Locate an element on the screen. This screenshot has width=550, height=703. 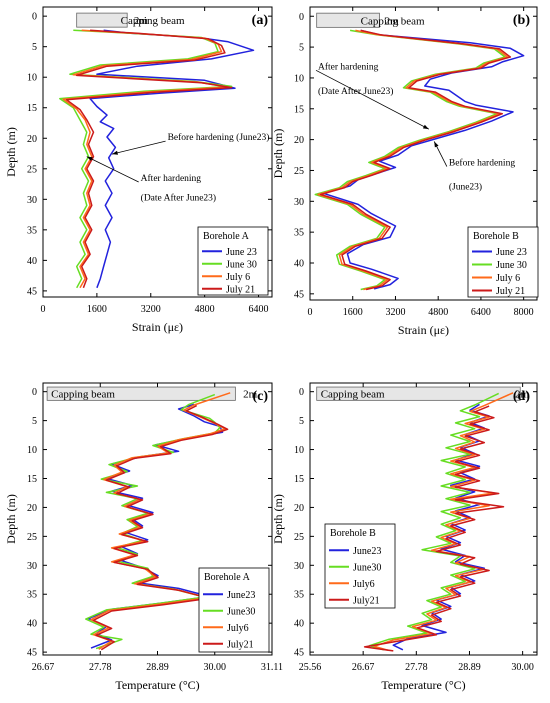
panel-letter: (a) is located at coordinates (260, 20).